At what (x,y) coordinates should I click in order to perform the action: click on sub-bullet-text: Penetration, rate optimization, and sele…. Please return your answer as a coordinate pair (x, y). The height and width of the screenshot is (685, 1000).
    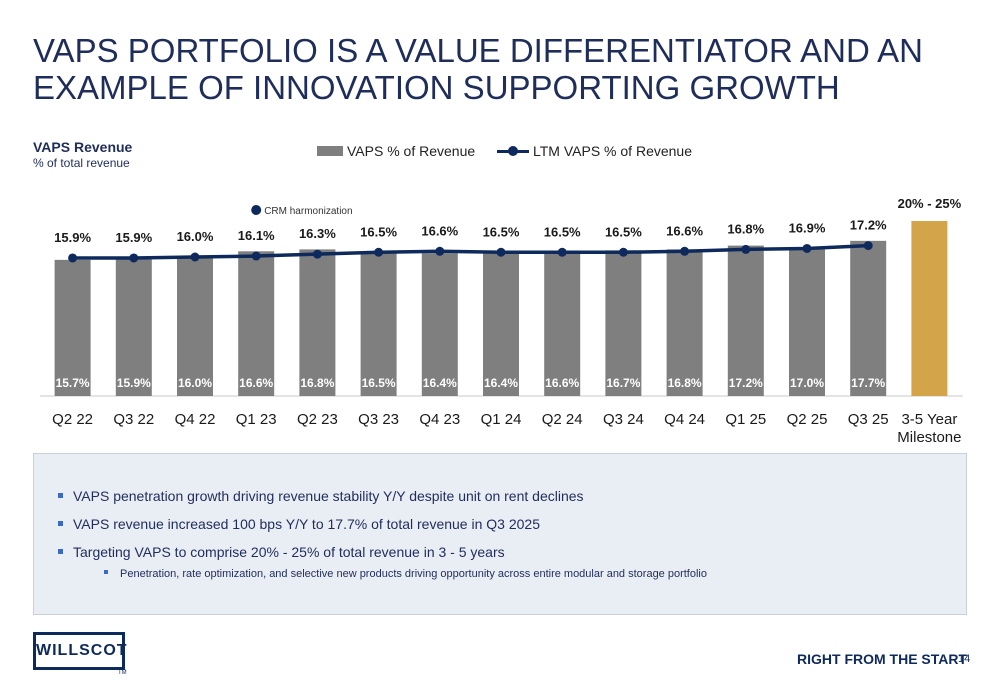
    Looking at the image, I should click on (413, 574).